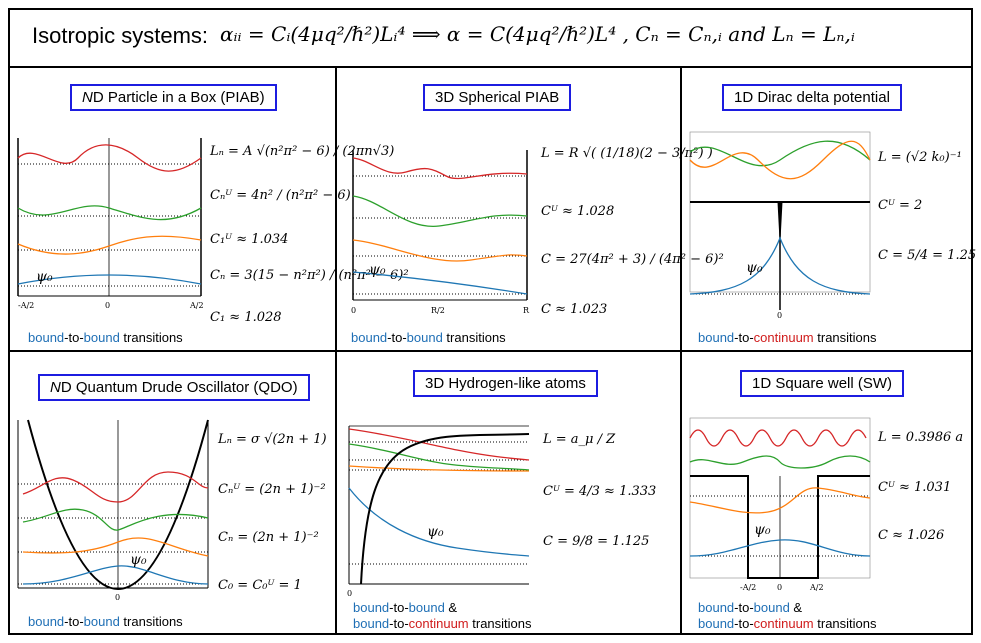 The height and width of the screenshot is (643, 981). I want to click on equation: Cₙᵁ = 4n² / (n²π² − 6), so click(280, 195).